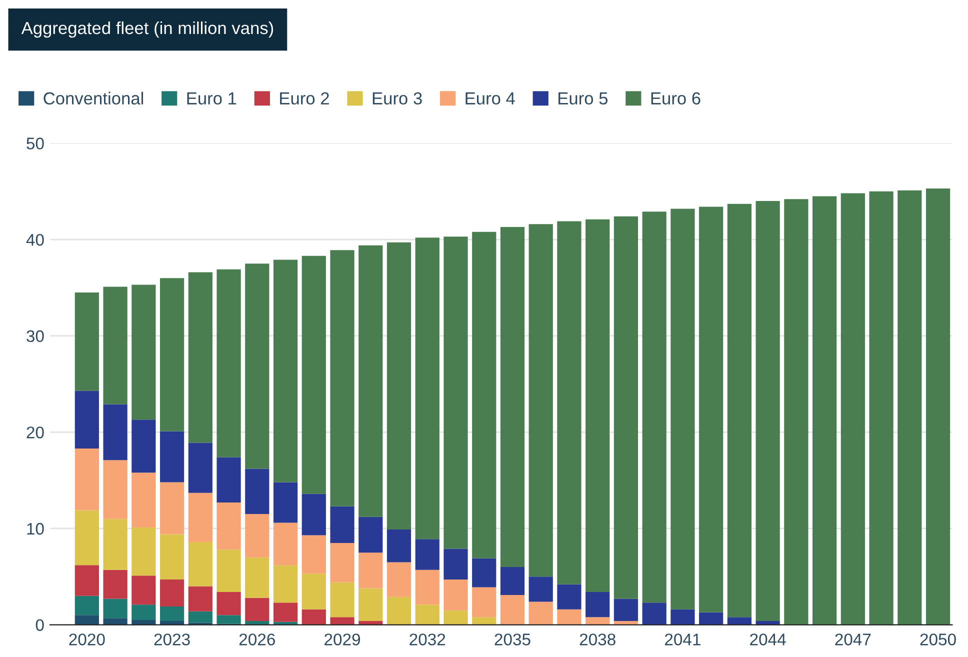 The width and height of the screenshot is (968, 657). I want to click on x-tick-label: 2047, so click(853, 640).